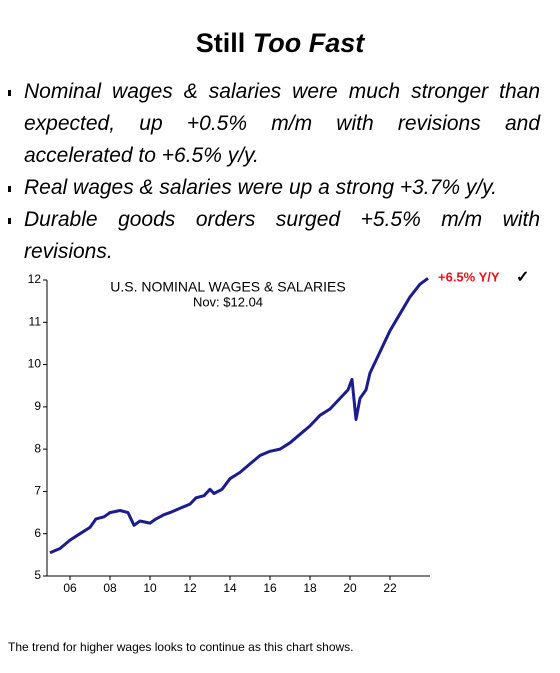 This screenshot has height=673, width=560. I want to click on chart-subtitle: Nov: $12.04, so click(228, 301).